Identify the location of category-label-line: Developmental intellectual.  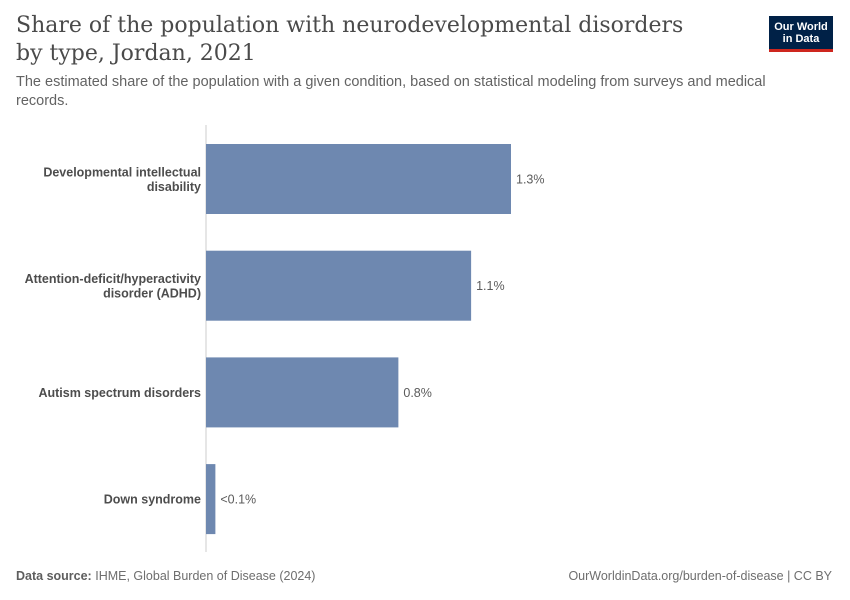
(122, 172).